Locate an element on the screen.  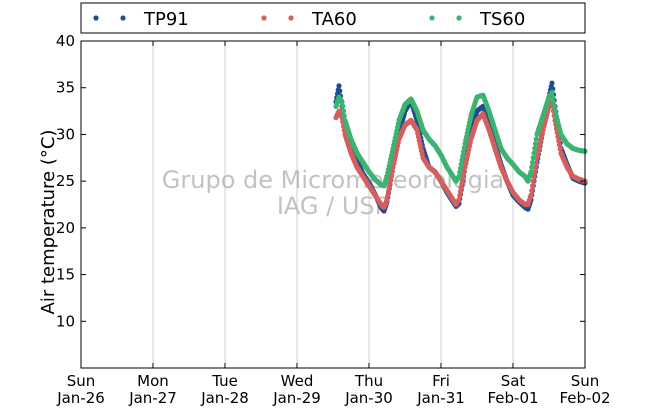
series-TS60 is located at coordinates (460, 139).